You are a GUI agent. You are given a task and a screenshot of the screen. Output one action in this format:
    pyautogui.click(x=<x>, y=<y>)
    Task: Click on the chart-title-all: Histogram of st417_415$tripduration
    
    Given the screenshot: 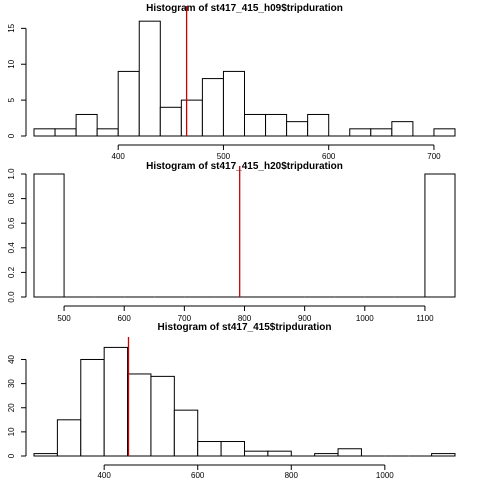 What is the action you would take?
    pyautogui.click(x=245, y=327)
    